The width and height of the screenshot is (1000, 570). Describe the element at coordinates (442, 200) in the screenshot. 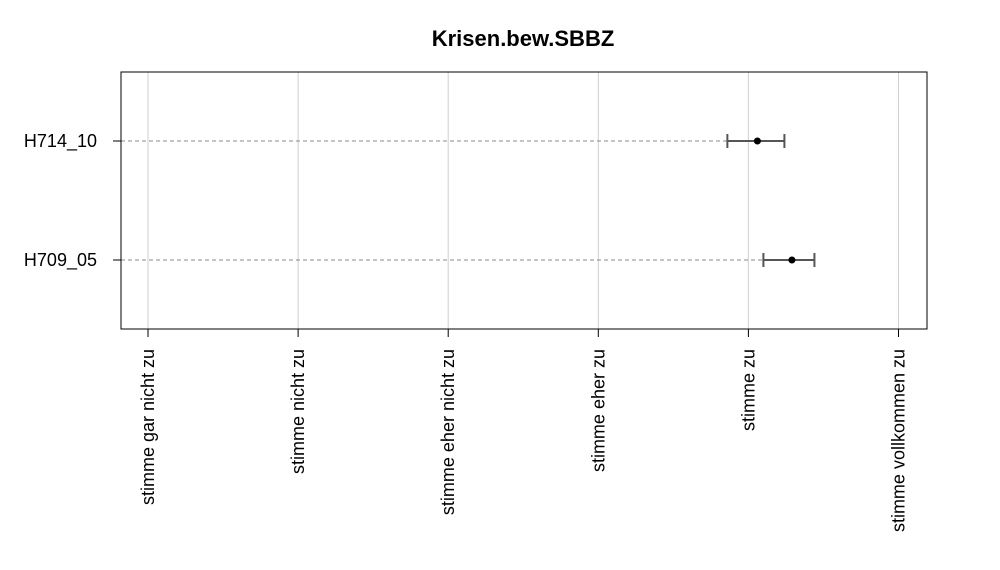

I see `reference-lines` at that location.